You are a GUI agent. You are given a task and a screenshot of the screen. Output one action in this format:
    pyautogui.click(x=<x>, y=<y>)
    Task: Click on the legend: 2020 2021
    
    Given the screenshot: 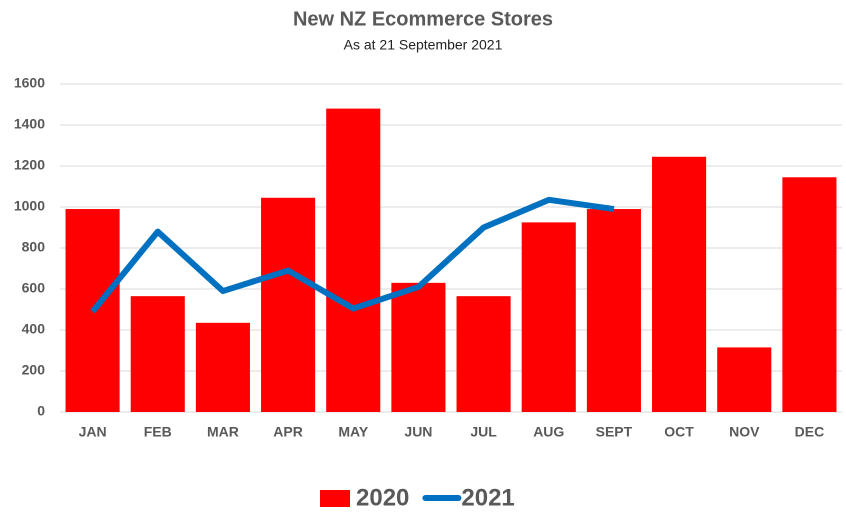 What is the action you would take?
    pyautogui.click(x=417, y=497)
    